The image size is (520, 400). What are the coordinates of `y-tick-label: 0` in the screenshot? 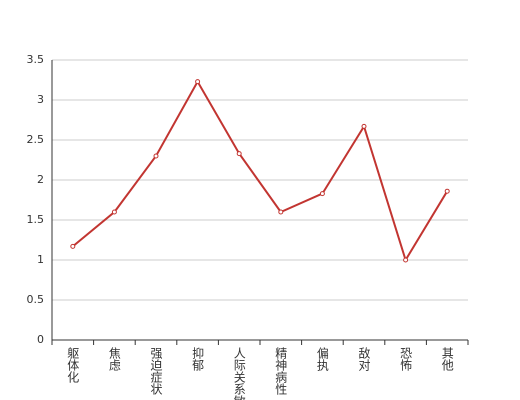 It's located at (40, 339).